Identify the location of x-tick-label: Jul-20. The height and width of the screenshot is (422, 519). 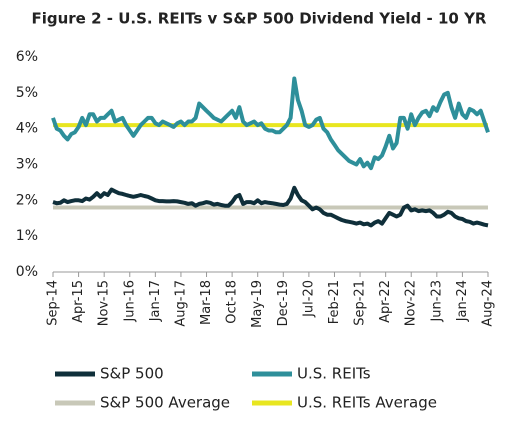
(308, 299).